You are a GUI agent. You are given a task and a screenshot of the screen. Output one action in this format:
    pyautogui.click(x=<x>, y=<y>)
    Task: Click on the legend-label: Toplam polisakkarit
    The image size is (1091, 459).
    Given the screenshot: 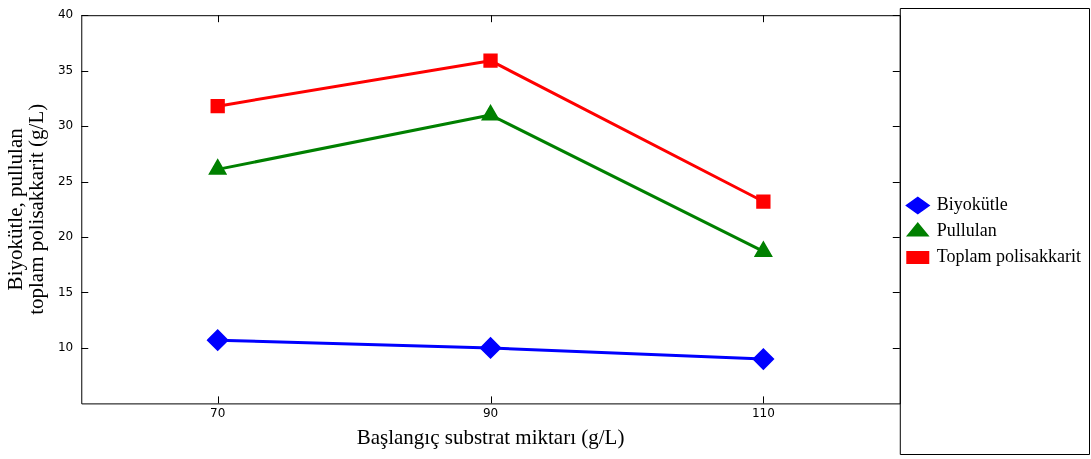 What is the action you would take?
    pyautogui.click(x=1009, y=256)
    